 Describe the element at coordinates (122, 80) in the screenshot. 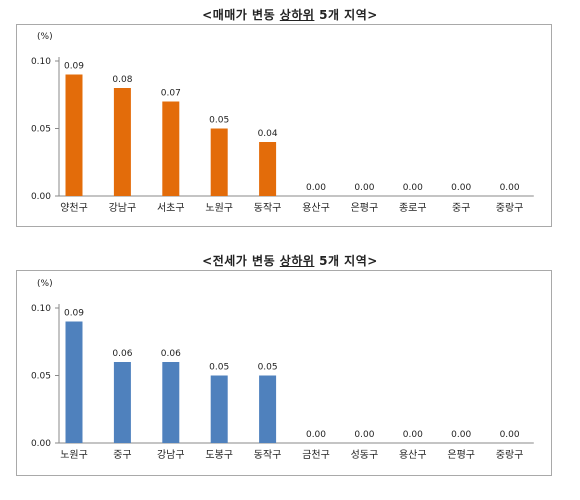

I see `data-label: 0.08` at that location.